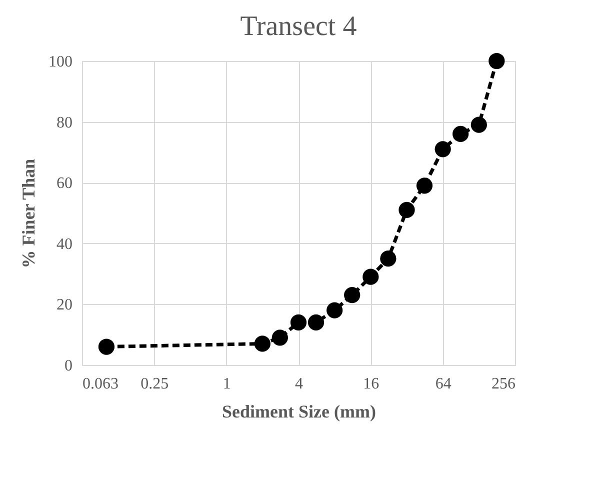 Image resolution: width=613 pixels, height=492 pixels. What do you see at coordinates (64, 183) in the screenshot?
I see `y-tick-label: 60` at bounding box center [64, 183].